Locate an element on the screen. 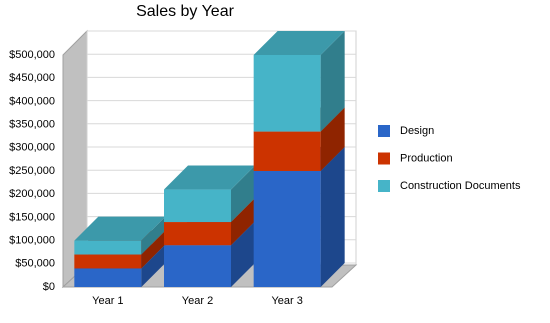 This screenshot has width=550, height=323. y-tick-label: $300,000 is located at coordinates (32, 148).